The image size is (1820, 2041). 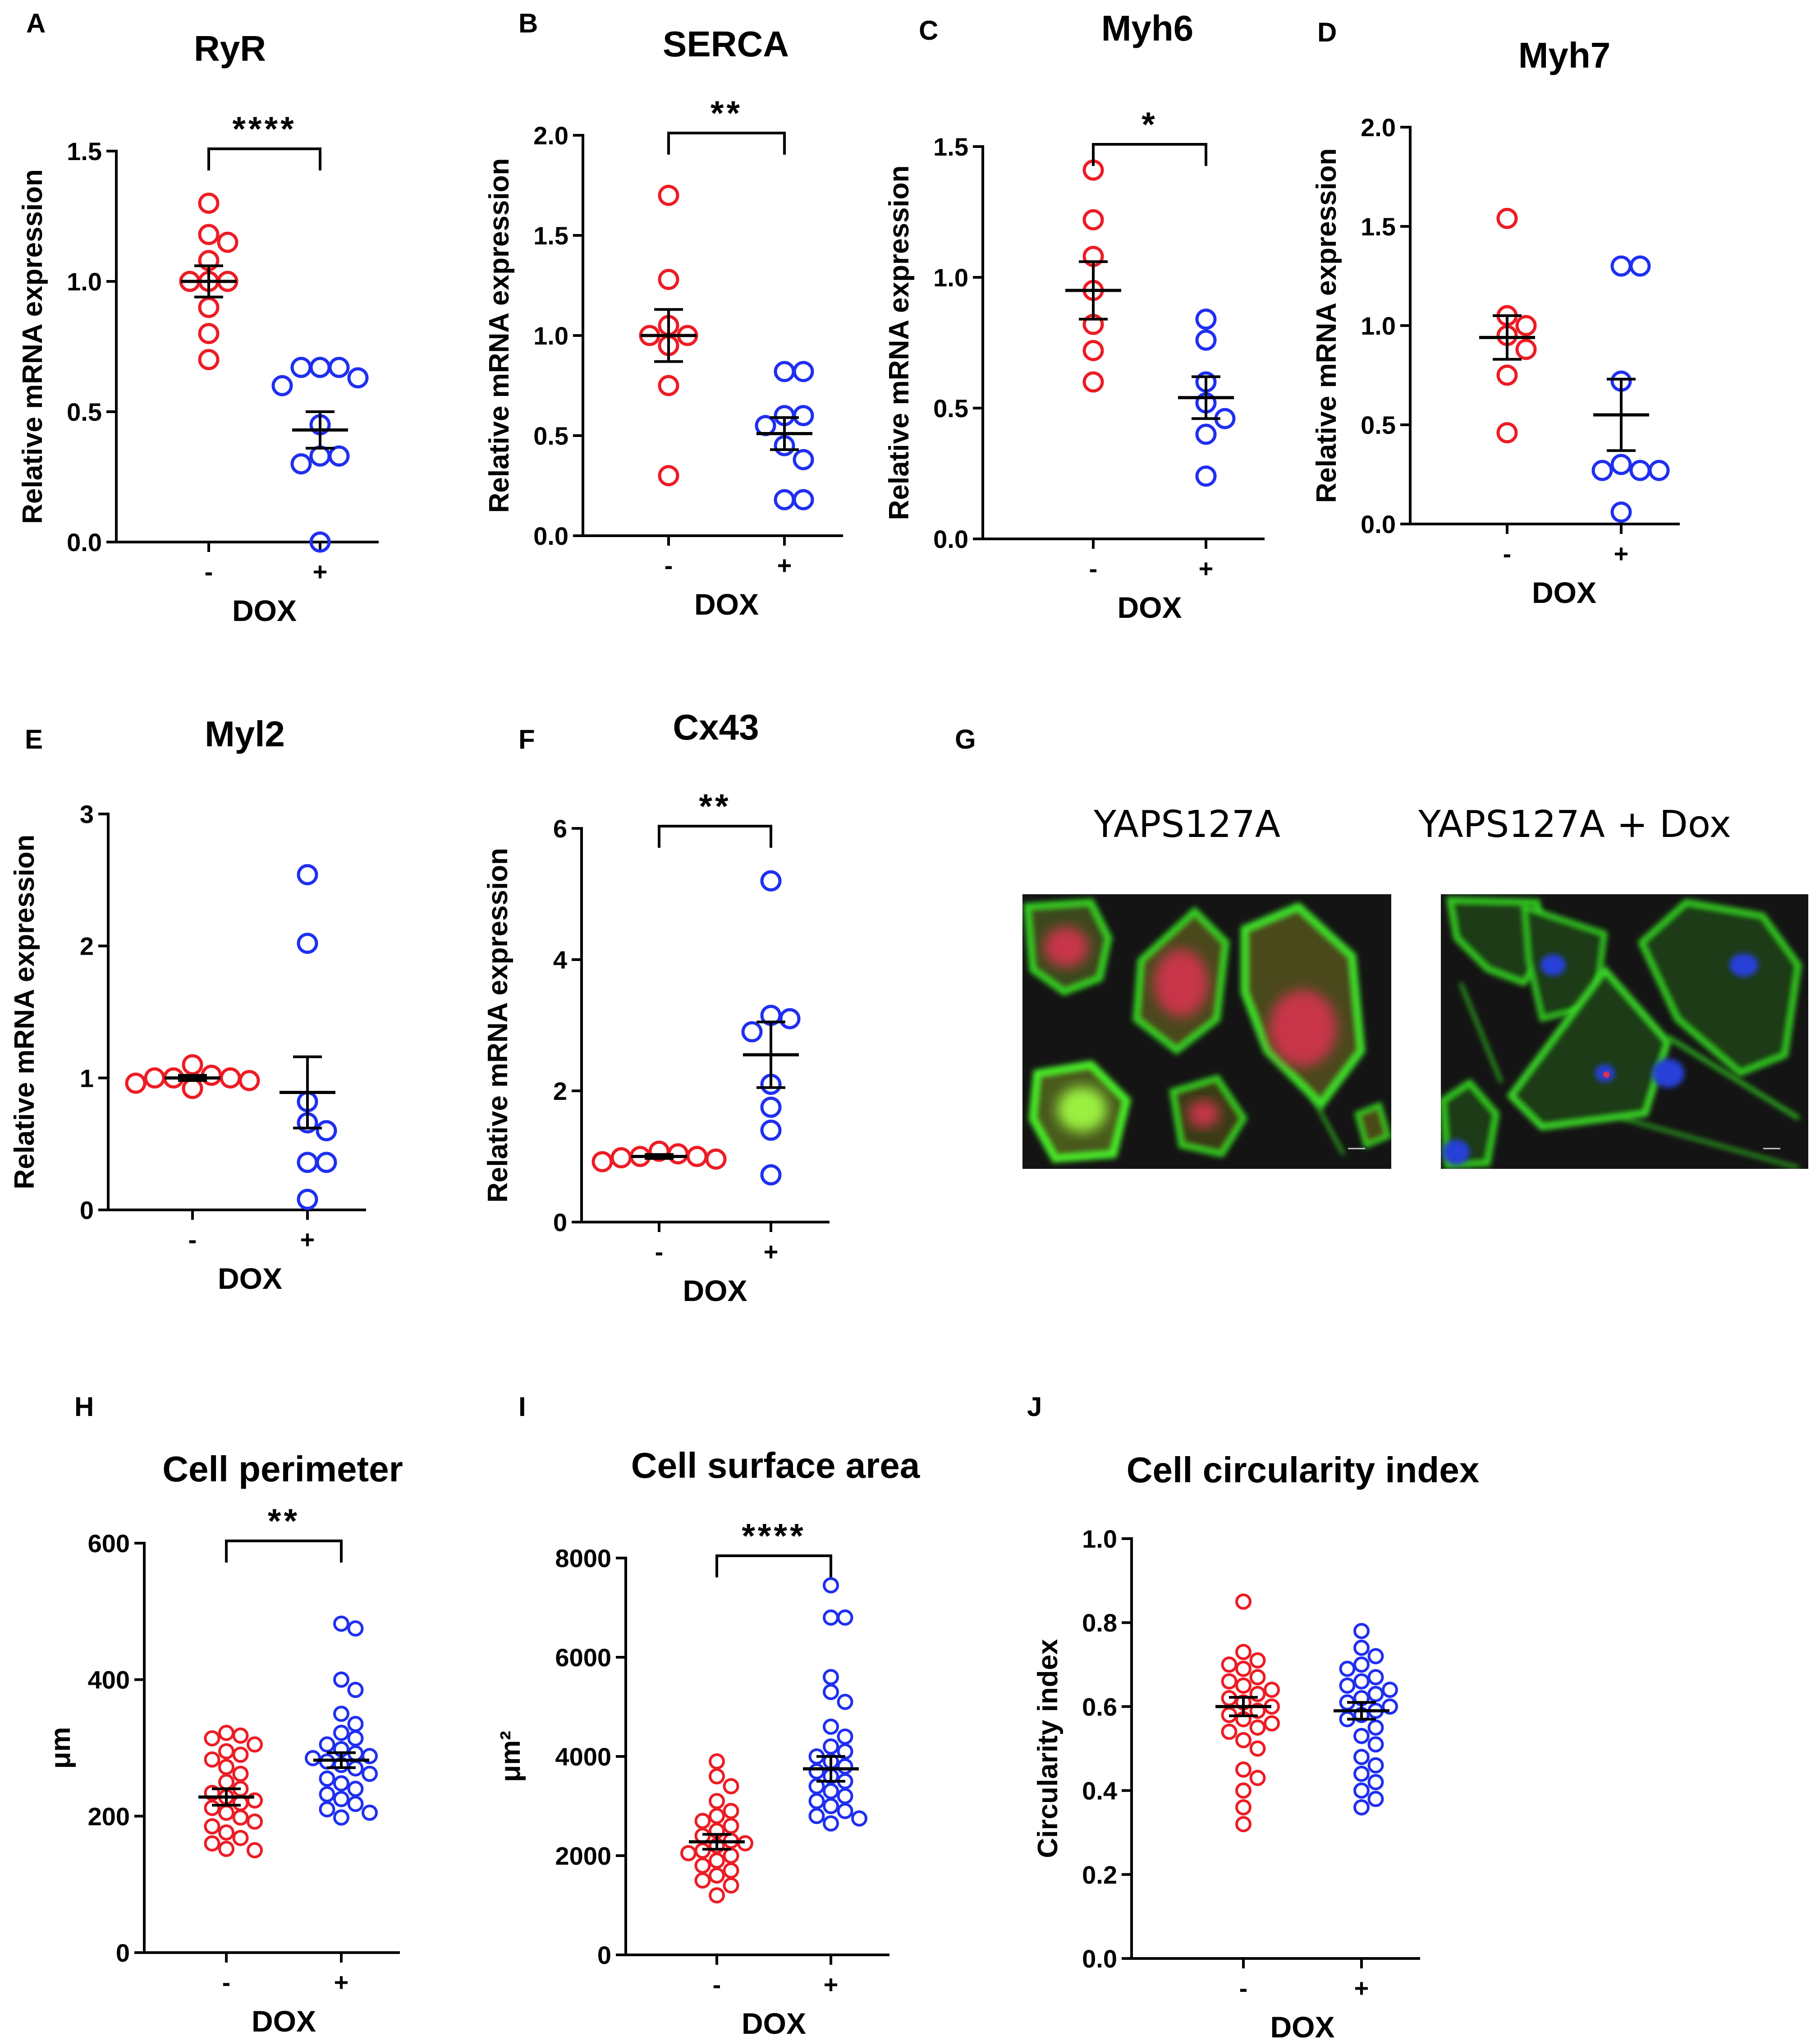 What do you see at coordinates (583, 1756) in the screenshot?
I see `y-tick-label: 4000` at bounding box center [583, 1756].